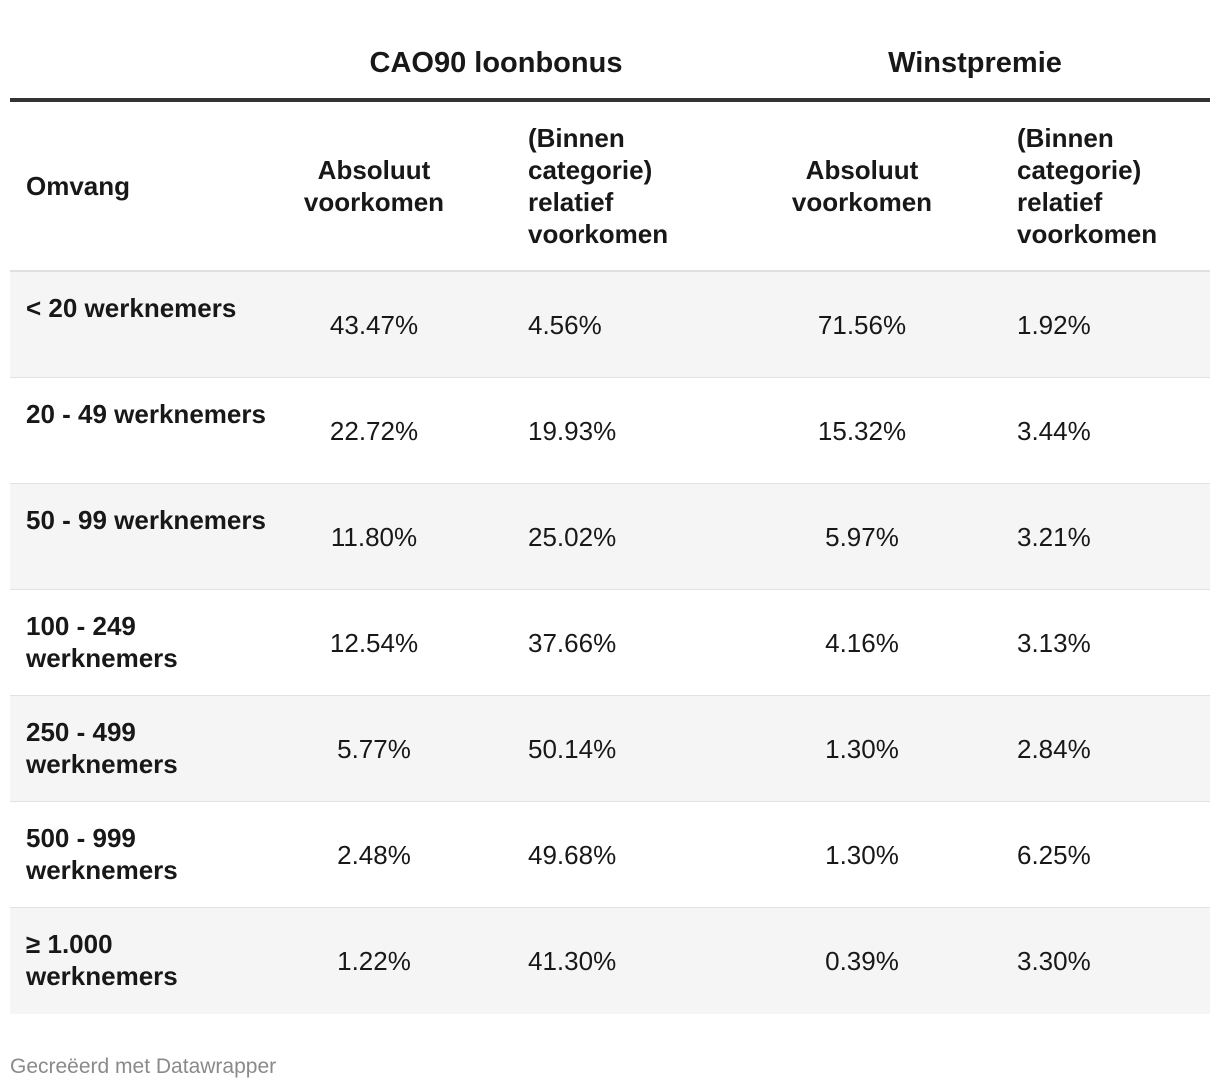 Image resolution: width=1220 pixels, height=1090 pixels. Describe the element at coordinates (374, 961) in the screenshot. I see `cell-absoluut-cao90: 1.22%` at that location.